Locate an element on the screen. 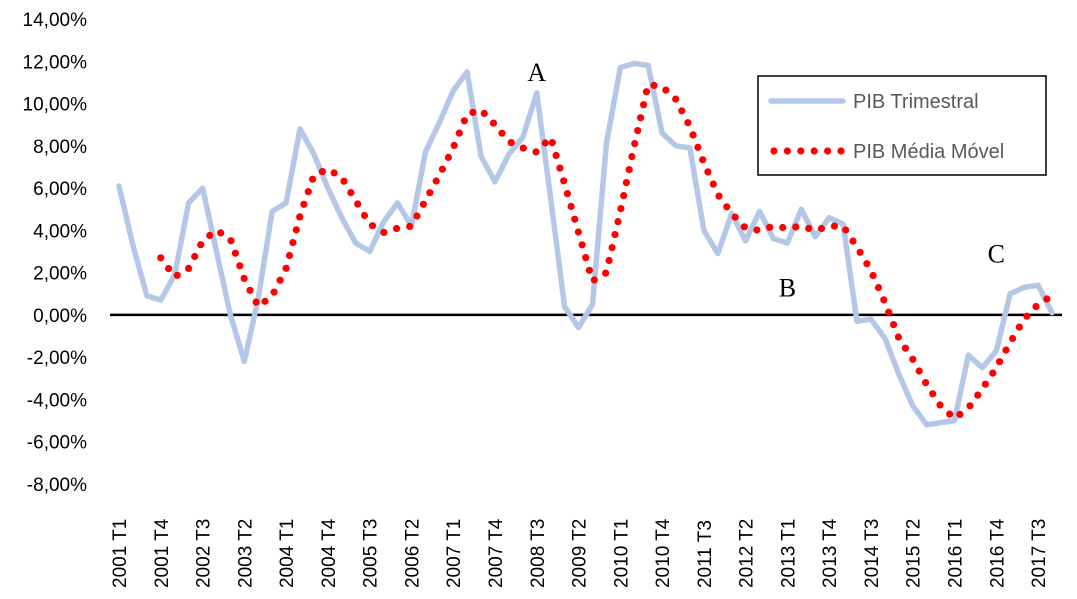 This screenshot has width=1077, height=599. legend-label-pib-trimestral: PIB Trimestral is located at coordinates (916, 102).